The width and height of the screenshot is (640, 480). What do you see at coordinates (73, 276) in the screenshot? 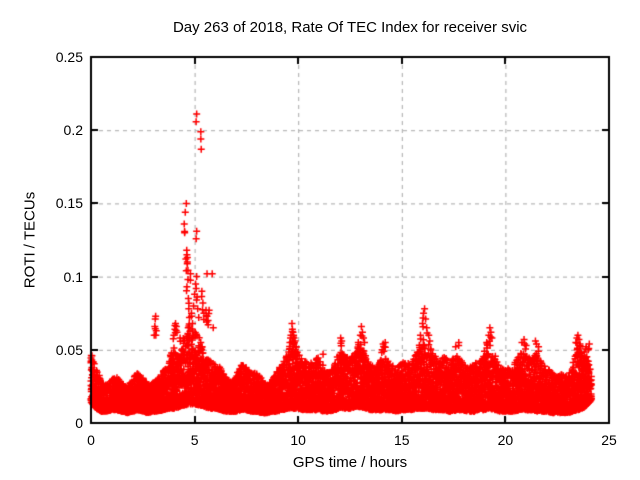
I see `y-tick-label: 0.1` at bounding box center [73, 276].